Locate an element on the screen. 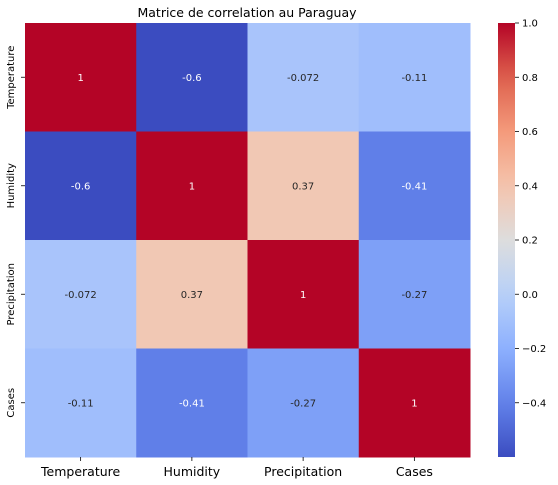 Image resolution: width=558 pixels, height=485 pixels. x-tick-label: Humidity is located at coordinates (192, 471).